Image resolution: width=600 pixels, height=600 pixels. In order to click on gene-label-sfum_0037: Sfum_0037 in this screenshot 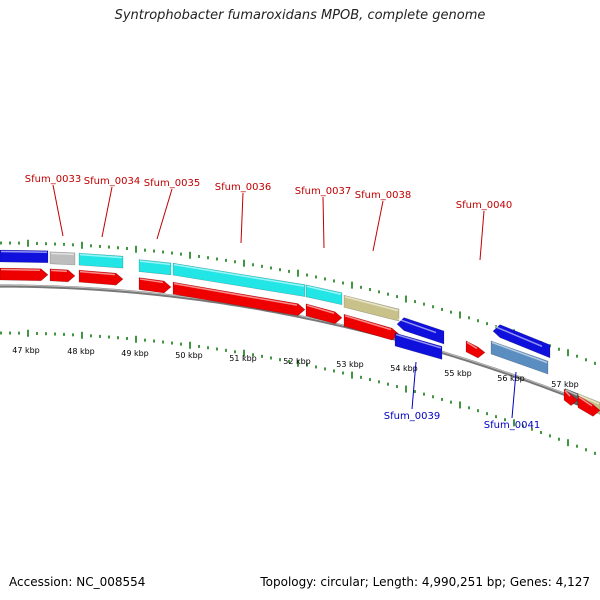, I will do `click(323, 191)`.